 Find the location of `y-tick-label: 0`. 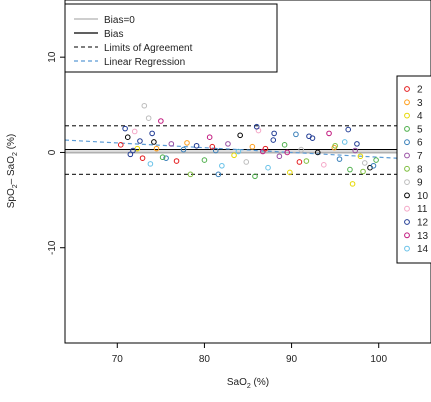

y-tick-label: 0 is located at coordinates (52, 152).